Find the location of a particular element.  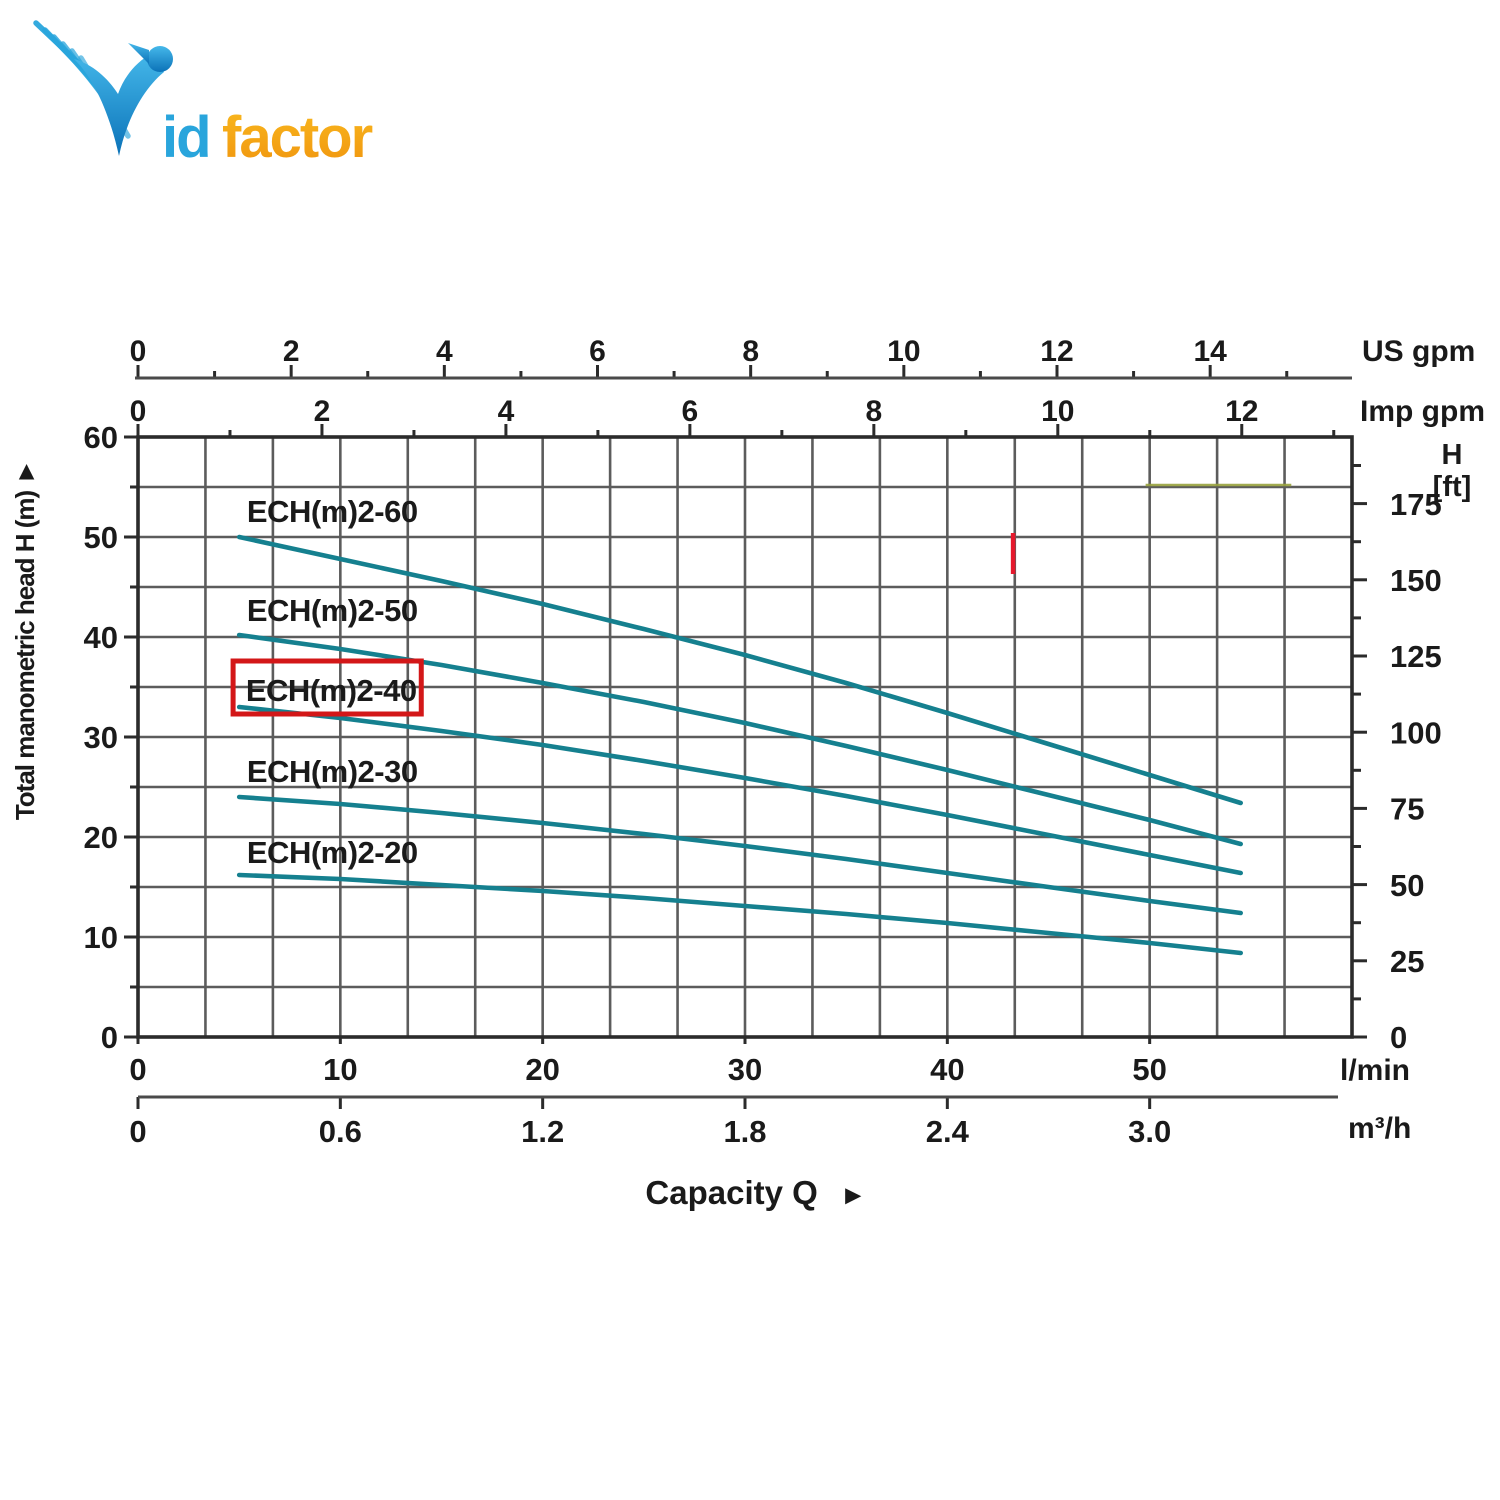

y-ft-tick-label: 50 is located at coordinates (1407, 885).